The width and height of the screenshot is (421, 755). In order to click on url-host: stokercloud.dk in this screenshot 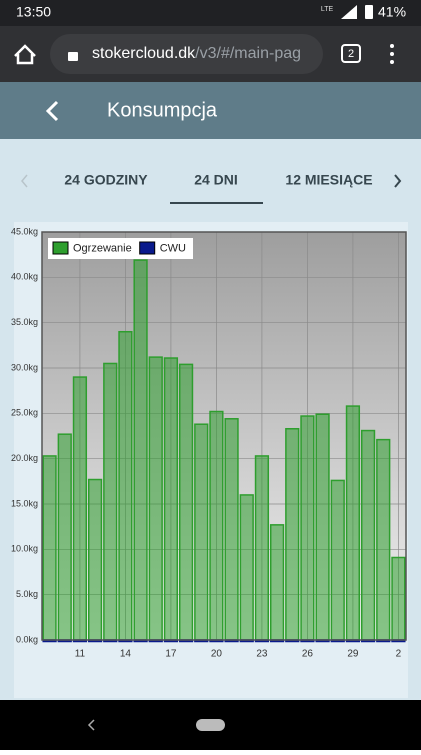, I will do `click(144, 53)`.